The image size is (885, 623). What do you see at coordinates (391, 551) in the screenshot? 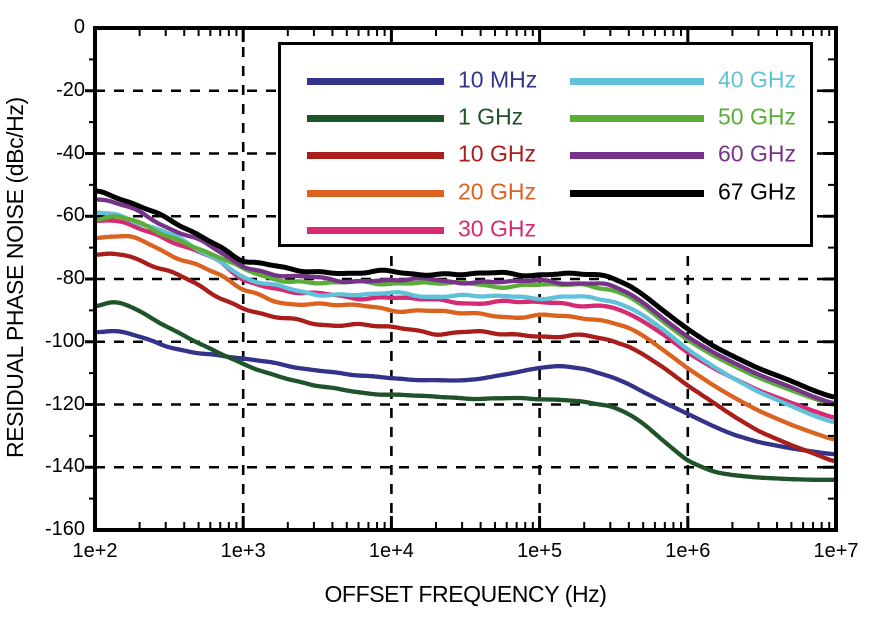
I see `x-tick-label: 1e+4` at bounding box center [391, 551].